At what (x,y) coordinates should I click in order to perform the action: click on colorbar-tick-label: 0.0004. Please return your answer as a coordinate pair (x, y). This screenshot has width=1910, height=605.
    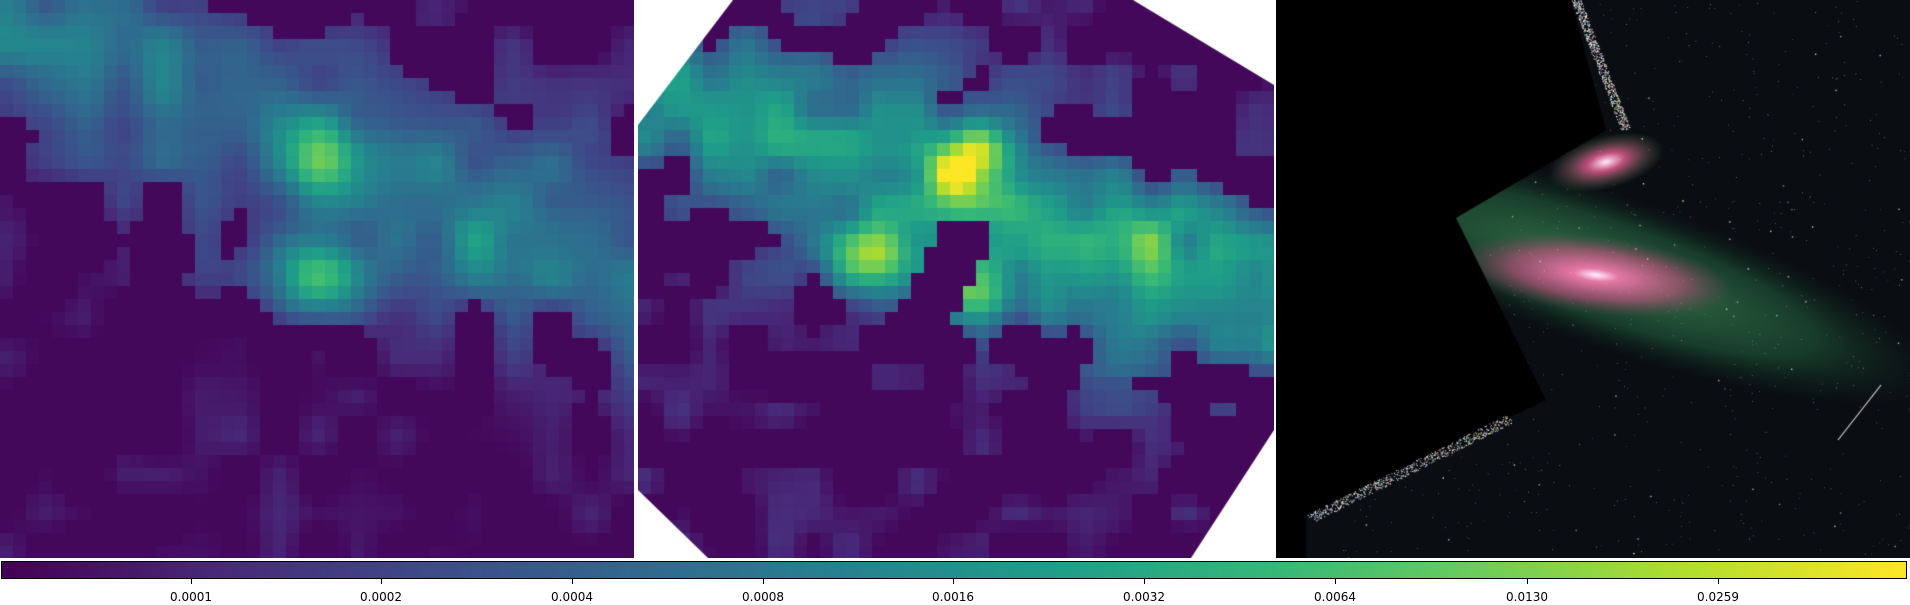
    Looking at the image, I should click on (572, 597).